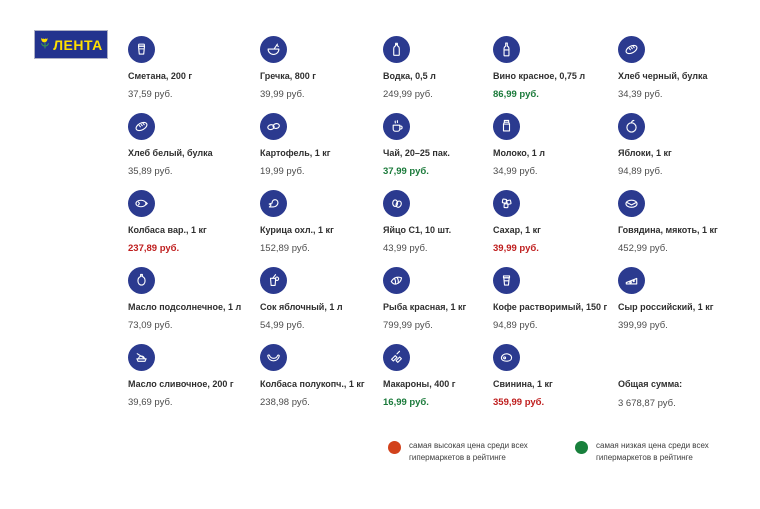 The width and height of the screenshot is (760, 509). What do you see at coordinates (555, 382) in the screenshot?
I see `product-card: Свинина, 1 кг 359,99 руб.` at bounding box center [555, 382].